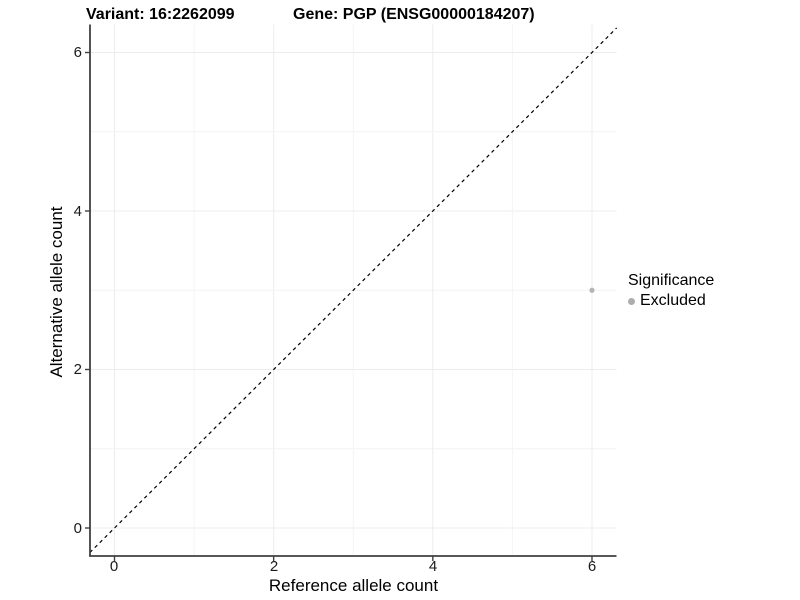 The height and width of the screenshot is (600, 800). Describe the element at coordinates (433, 566) in the screenshot. I see `x-tick-label-4: 4` at that location.